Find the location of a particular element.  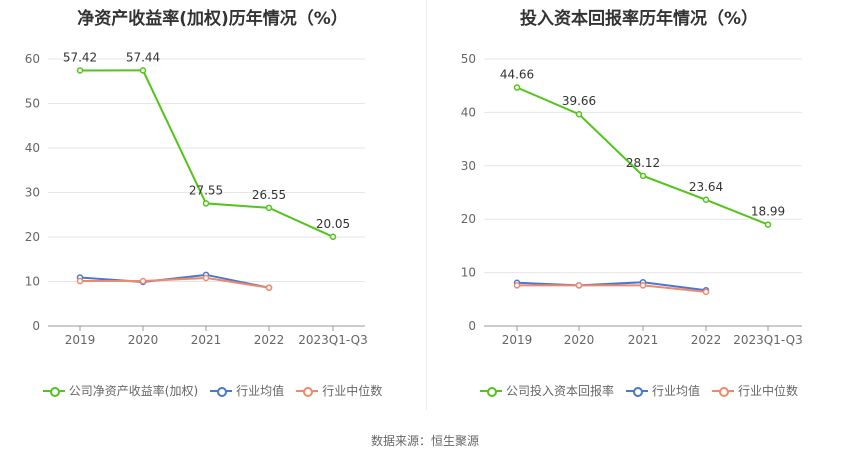

data-label: 18.99 is located at coordinates (768, 212).